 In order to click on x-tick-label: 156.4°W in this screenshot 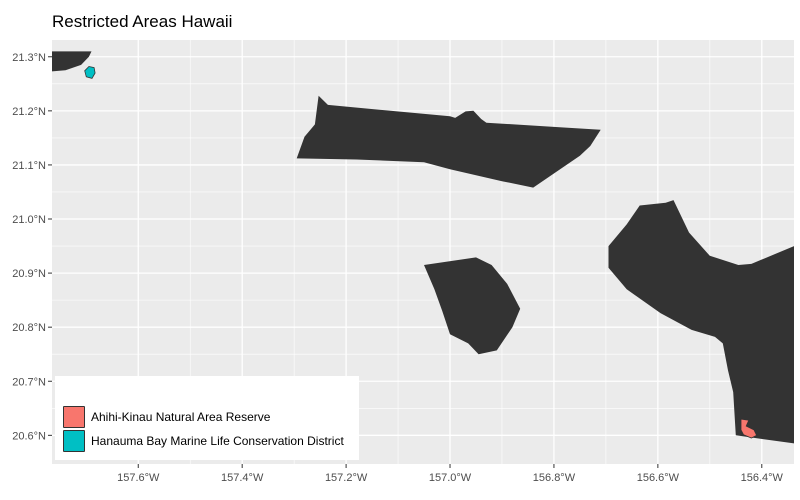, I will do `click(762, 478)`.